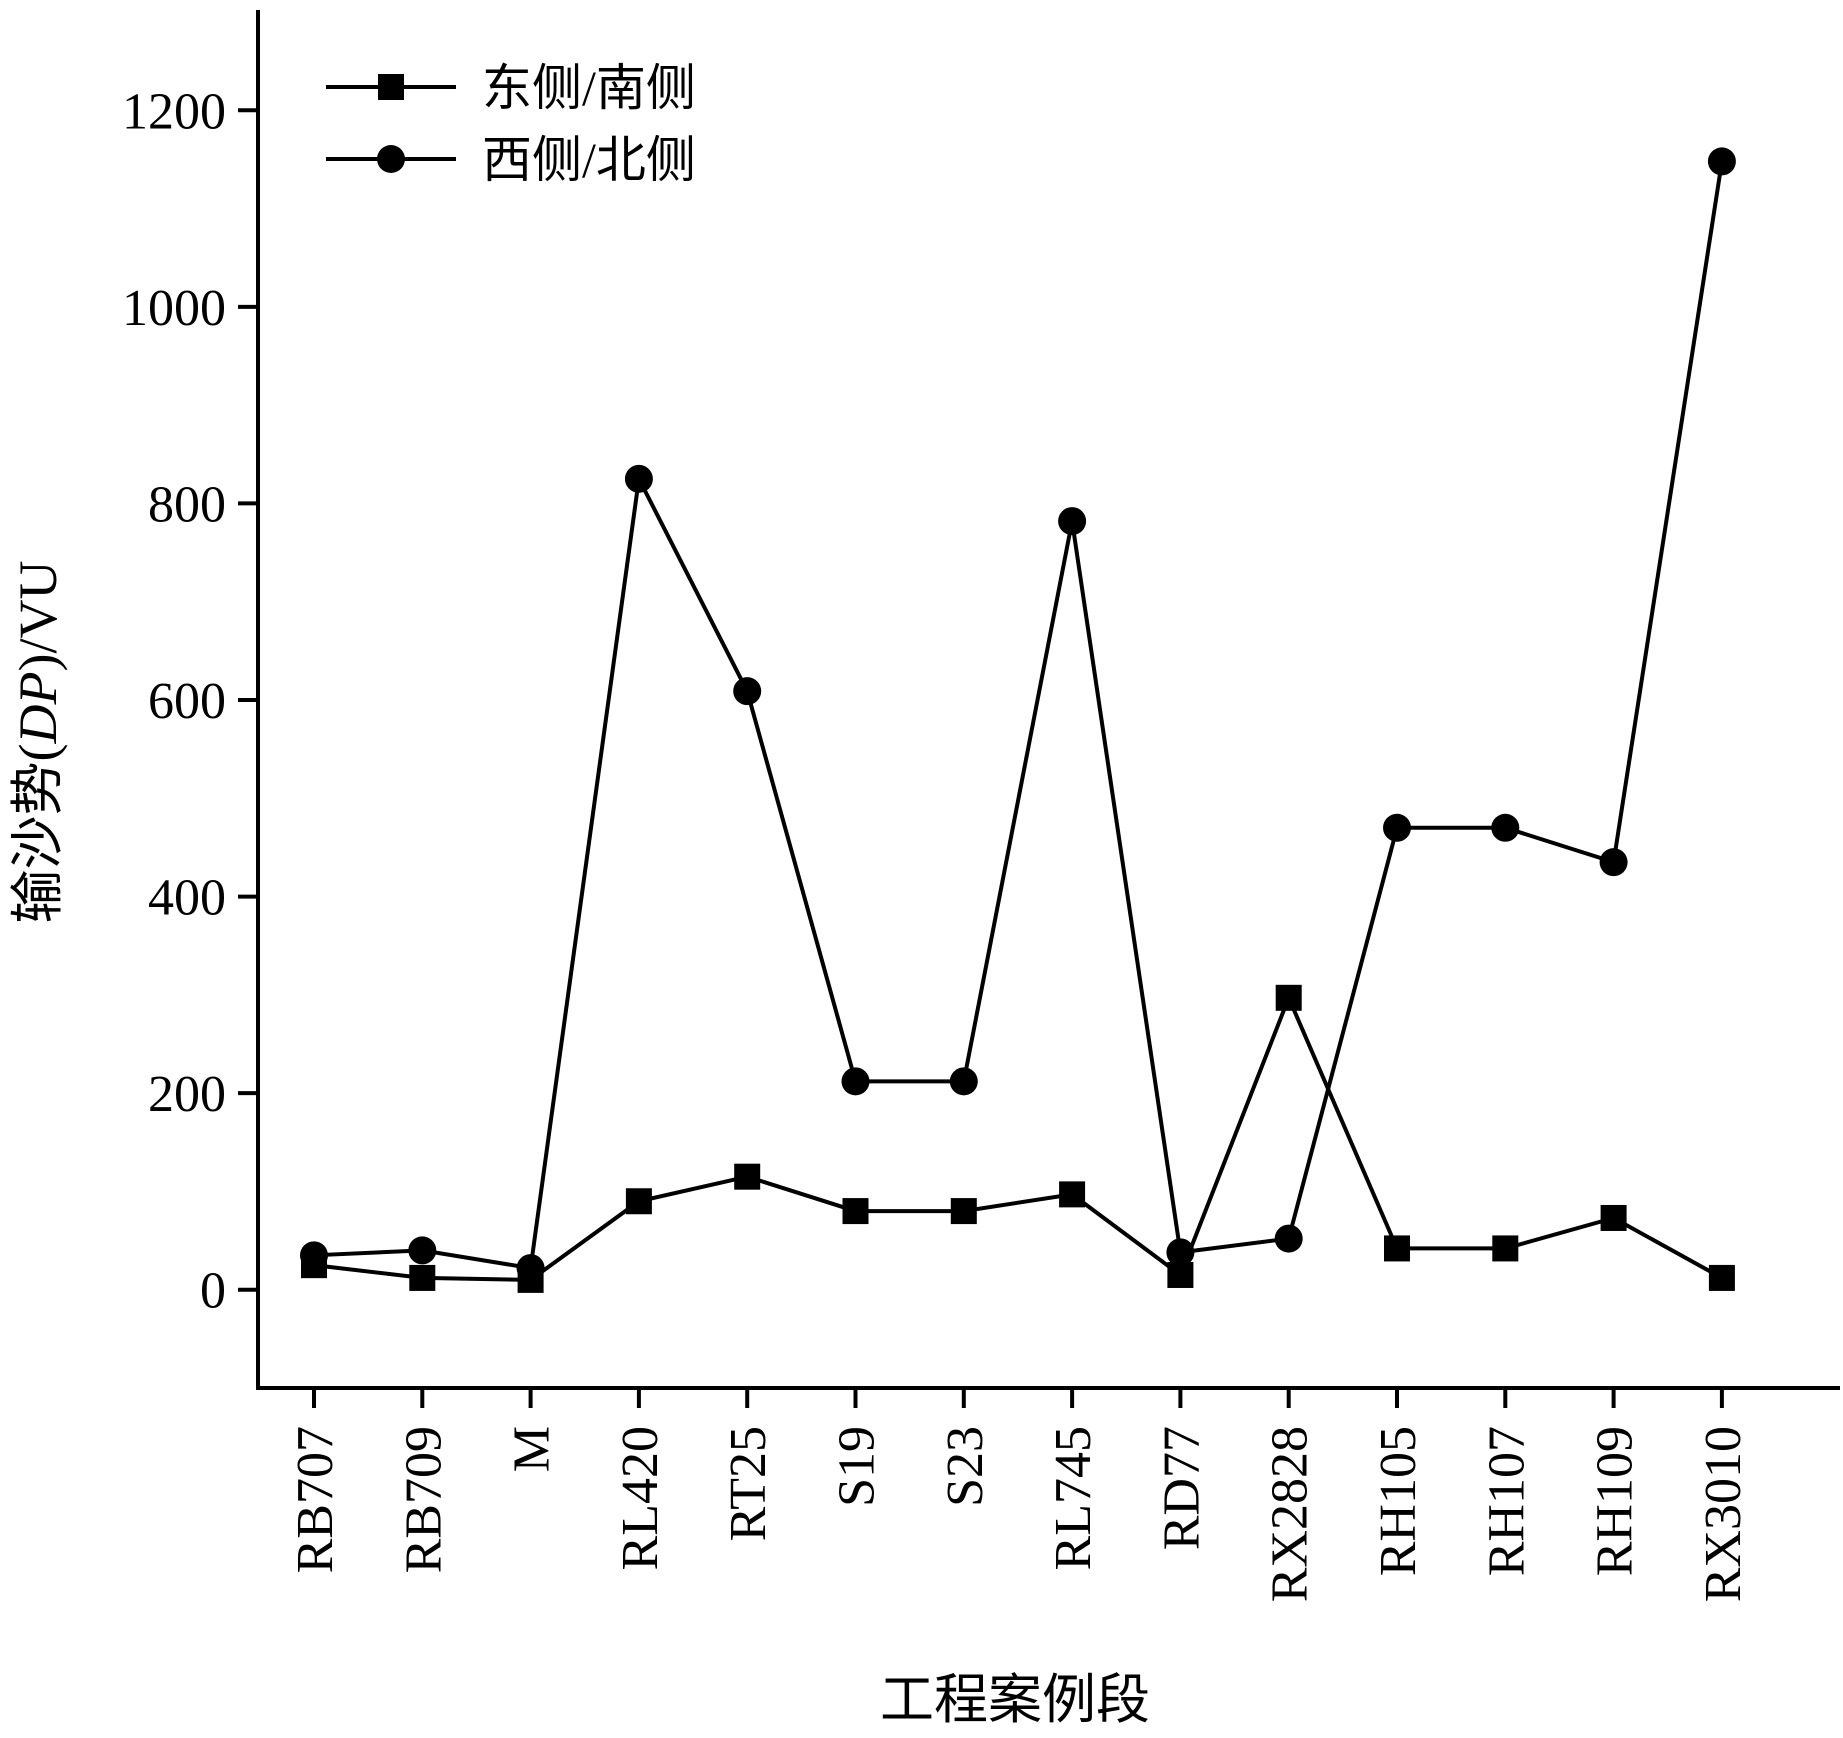 This screenshot has width=1843, height=1738. Describe the element at coordinates (174, 308) in the screenshot. I see `y-tick-label: 1000` at that location.